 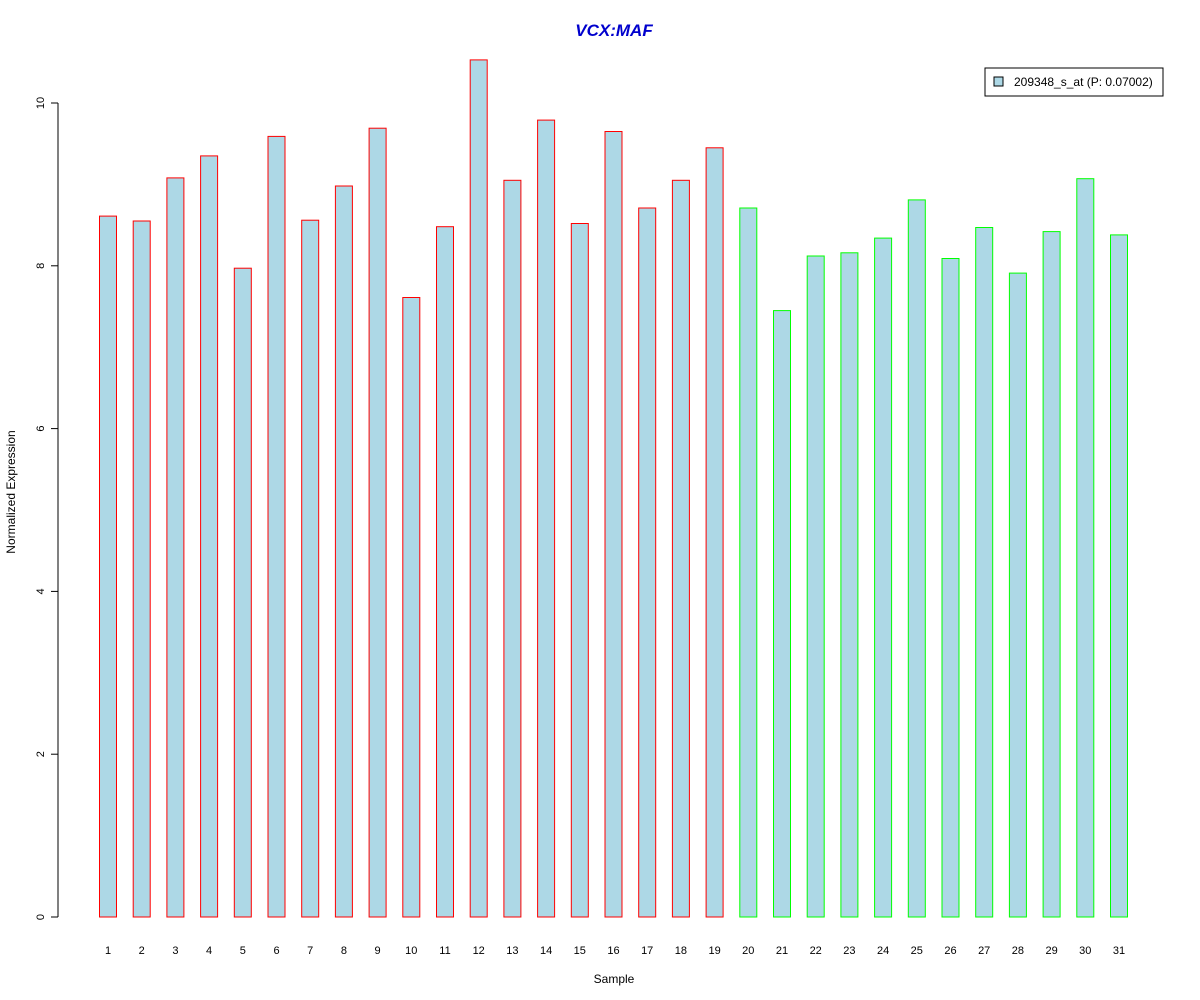 I want to click on x-tick-label: 16, so click(x=613, y=951).